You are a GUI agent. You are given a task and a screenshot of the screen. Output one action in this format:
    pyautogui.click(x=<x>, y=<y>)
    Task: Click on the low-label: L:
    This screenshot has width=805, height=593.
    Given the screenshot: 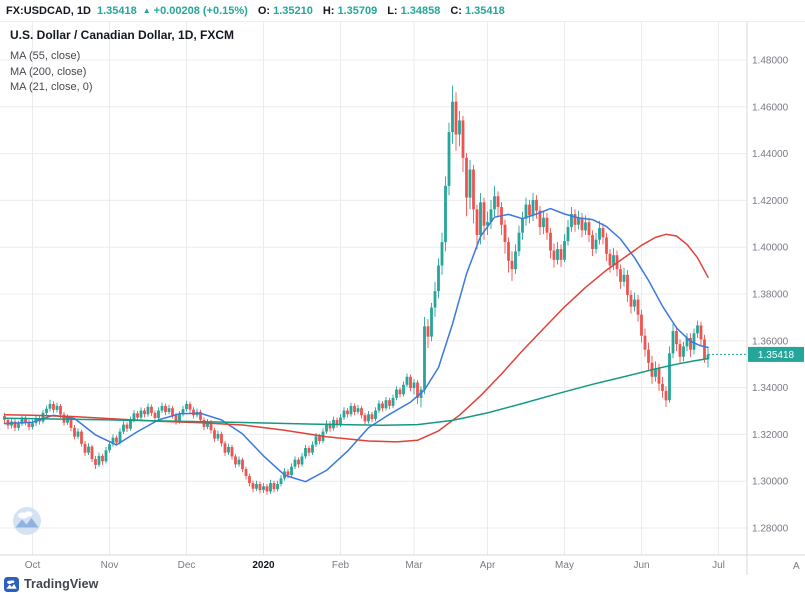 What is the action you would take?
    pyautogui.click(x=392, y=10)
    